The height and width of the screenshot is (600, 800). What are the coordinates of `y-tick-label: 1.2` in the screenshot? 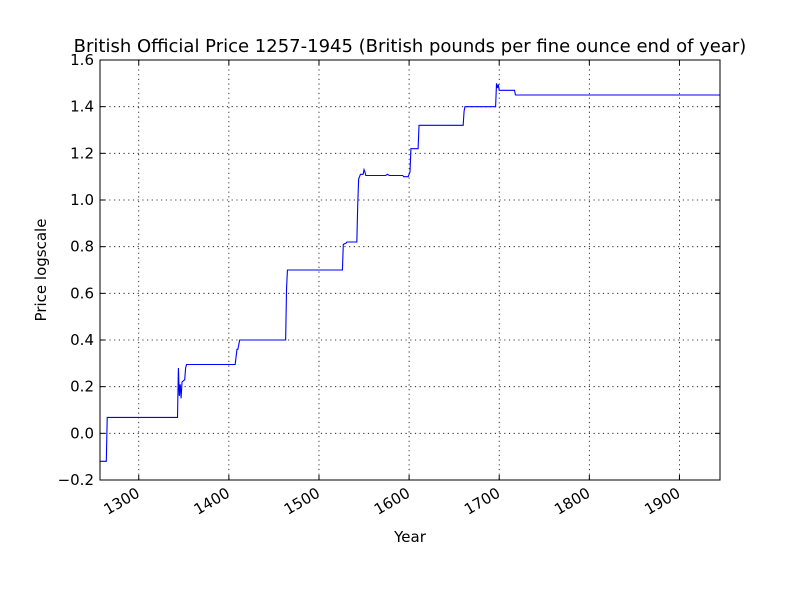 It's located at (82, 153).